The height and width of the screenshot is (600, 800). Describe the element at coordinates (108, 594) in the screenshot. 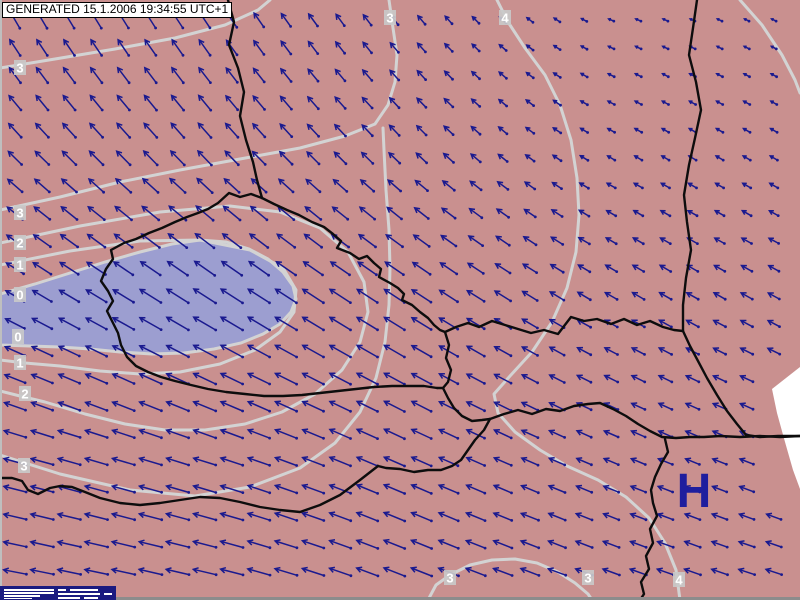

I see `logo-stripe` at that location.